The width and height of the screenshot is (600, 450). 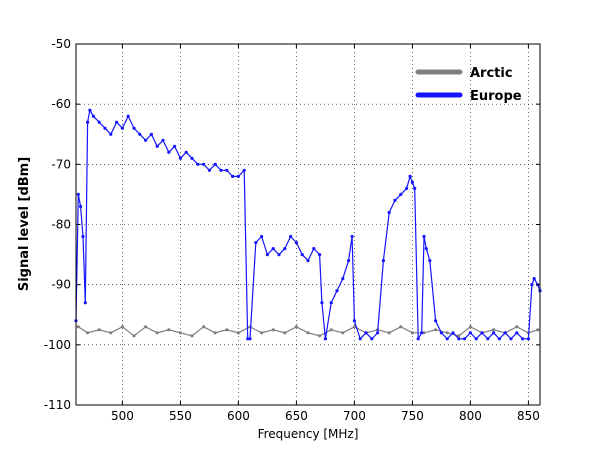 I want to click on y-tick-label: -80, so click(x=61, y=225).